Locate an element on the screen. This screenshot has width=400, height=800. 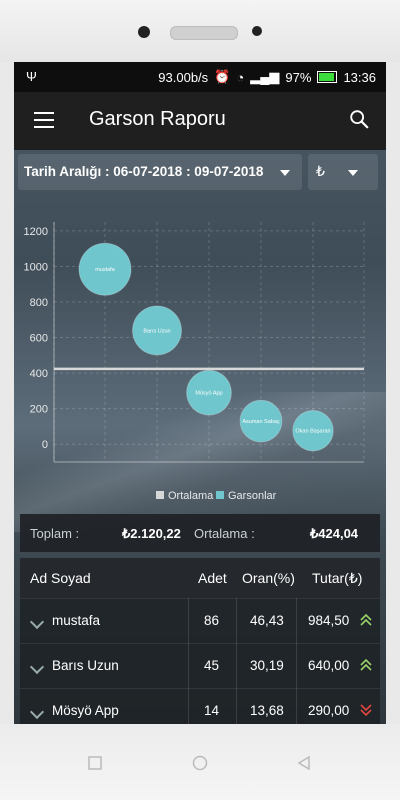
currency-label: ₺ is located at coordinates (320, 171).